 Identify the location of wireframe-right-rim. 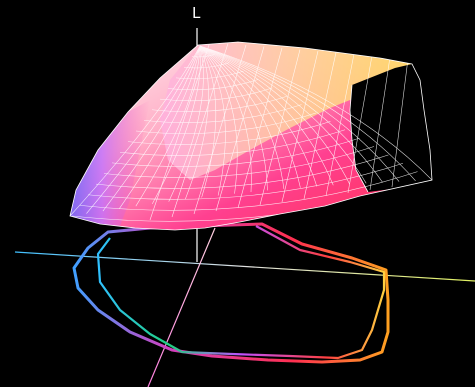
(359, 138).